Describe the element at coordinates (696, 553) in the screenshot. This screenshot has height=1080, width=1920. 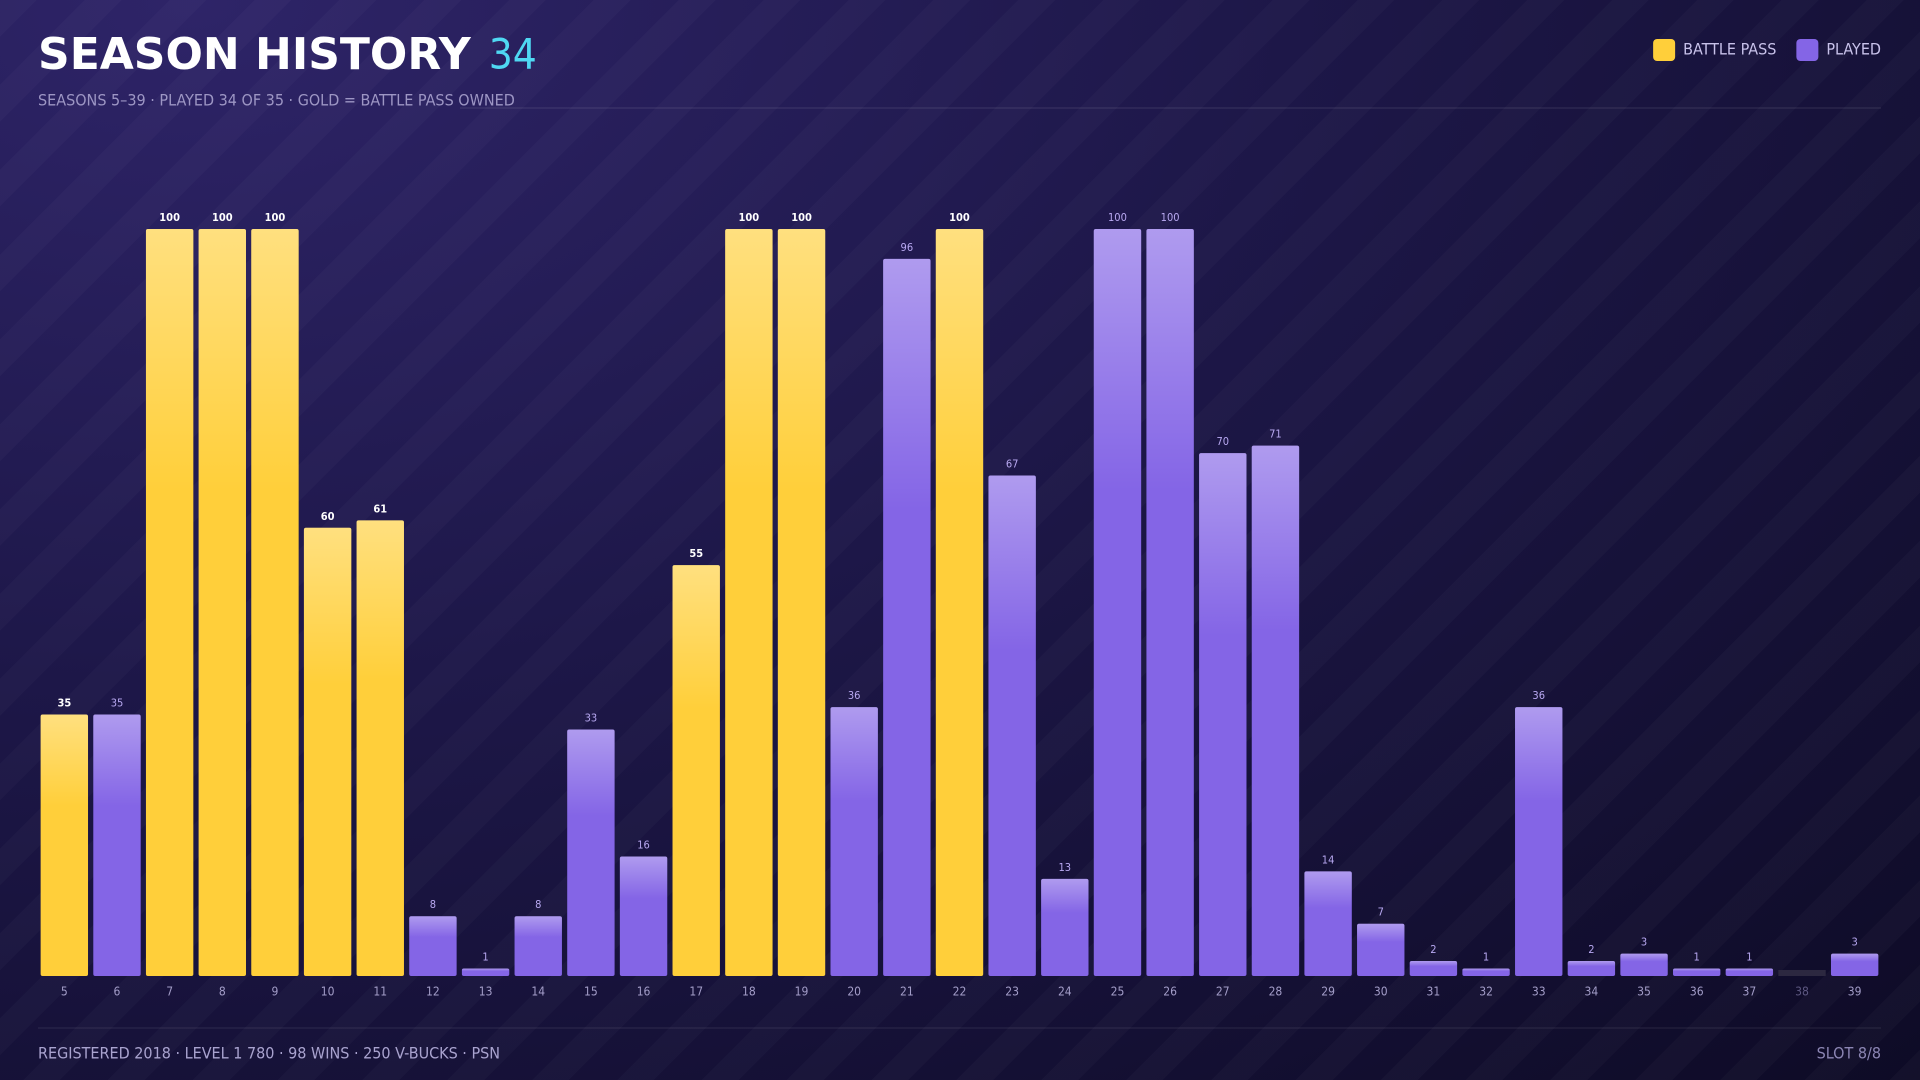
I see `data-label: 55` at that location.